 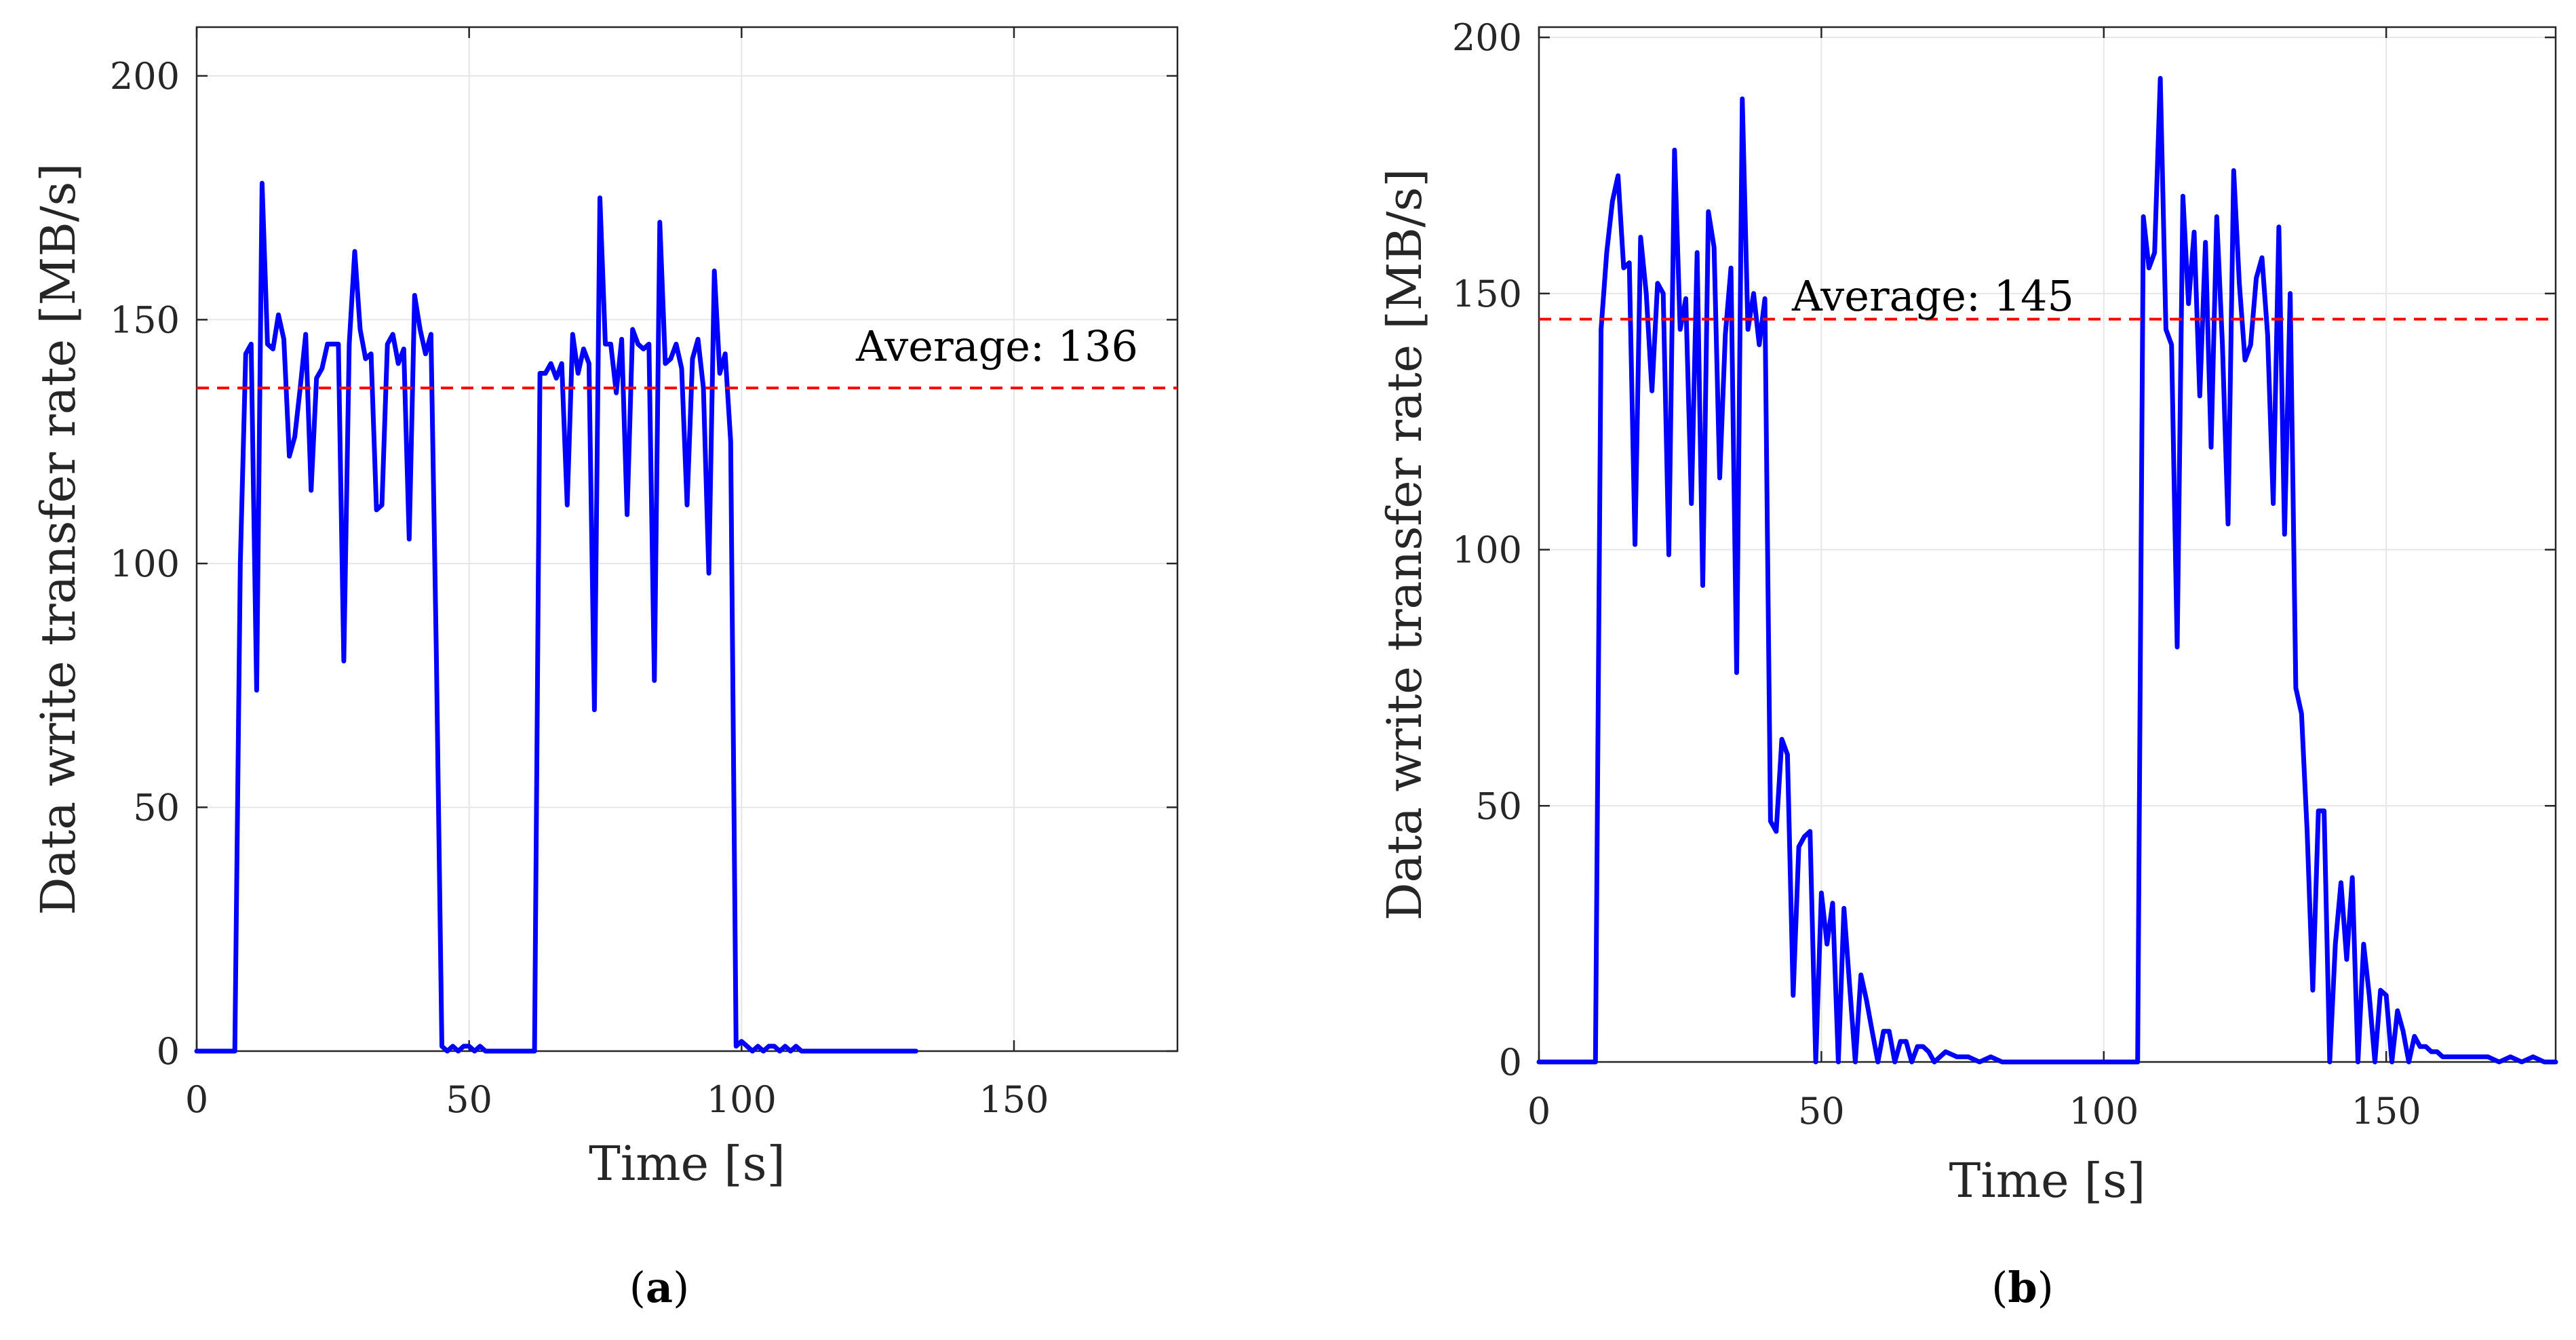 I want to click on panel-label: (a), so click(x=659, y=1287).